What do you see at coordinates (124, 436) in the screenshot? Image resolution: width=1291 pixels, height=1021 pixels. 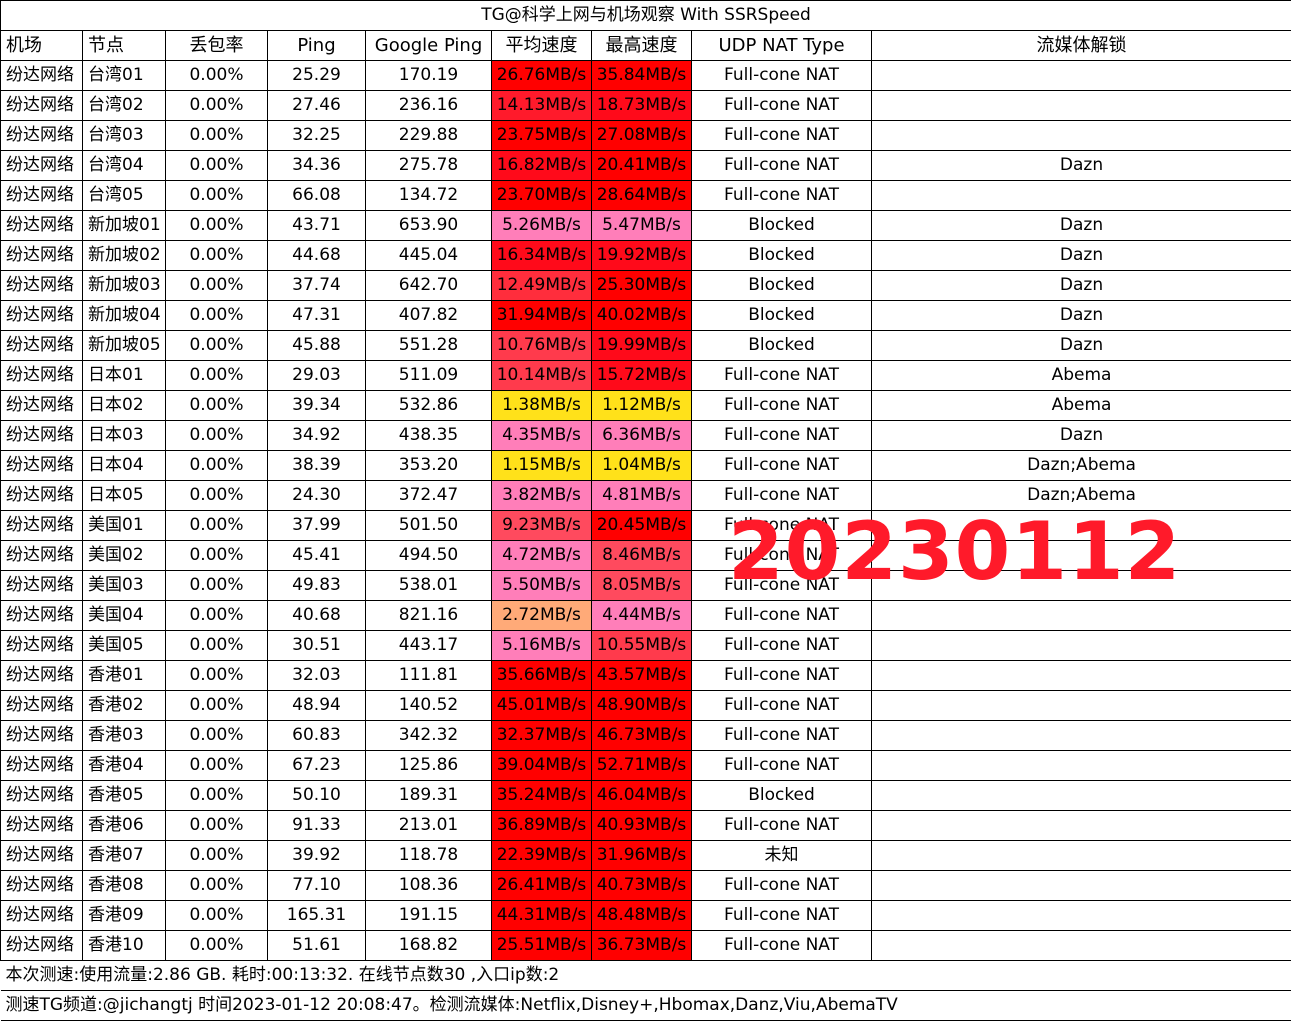 I see `cell-node: 日本03` at bounding box center [124, 436].